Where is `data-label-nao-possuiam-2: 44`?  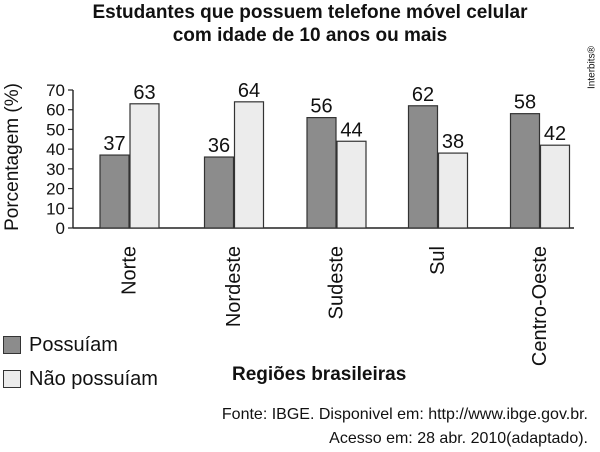 data-label-nao-possuiam-2: 44 is located at coordinates (351, 130).